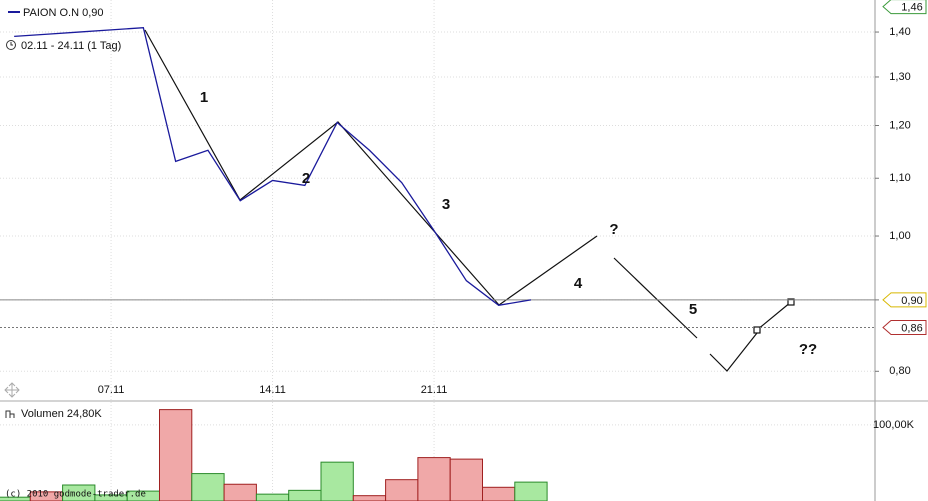  What do you see at coordinates (71, 46) in the screenshot?
I see `range-label: 02.11 - 24.11 (1 Tag)` at bounding box center [71, 46].